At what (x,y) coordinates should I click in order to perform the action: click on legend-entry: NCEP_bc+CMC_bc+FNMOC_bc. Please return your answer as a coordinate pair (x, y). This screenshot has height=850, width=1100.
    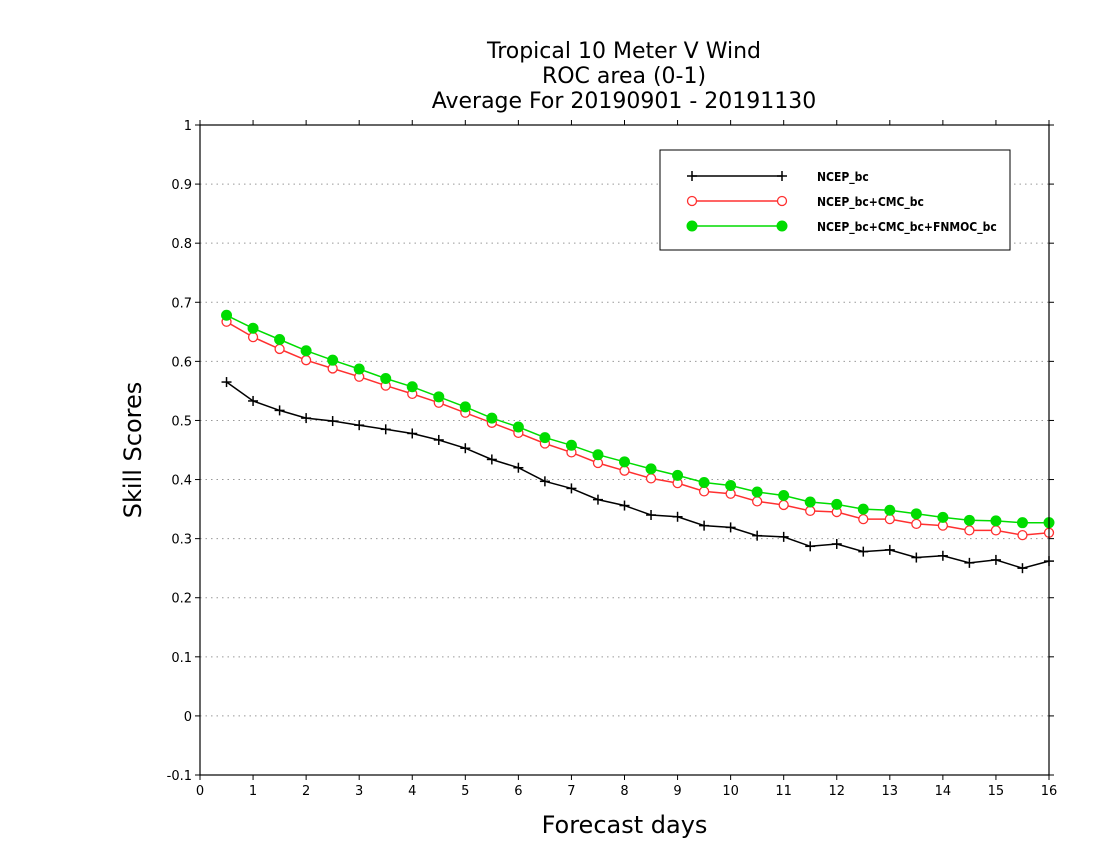
    Looking at the image, I should click on (841, 227).